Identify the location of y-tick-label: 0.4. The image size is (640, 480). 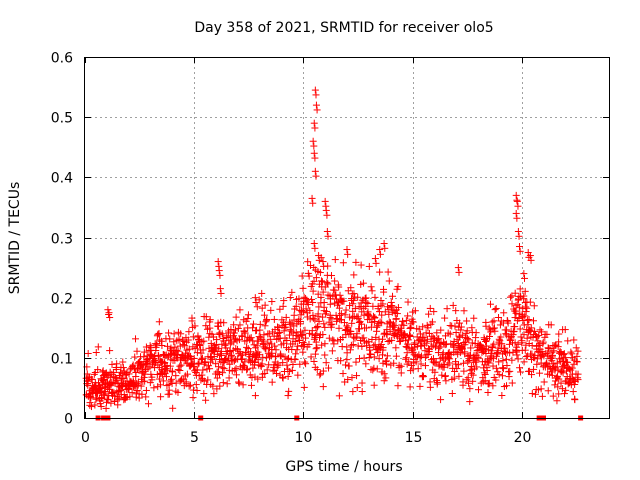
(62, 179).